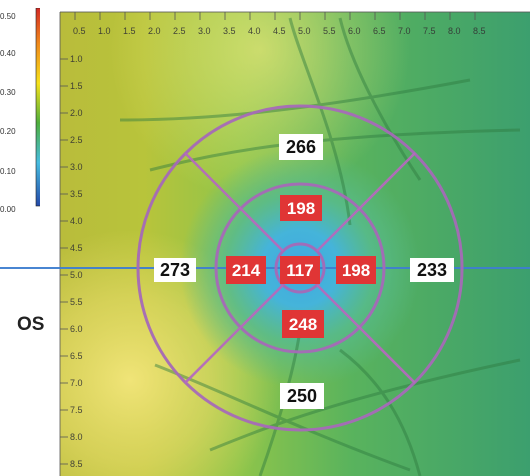  I want to click on left-ruler-tick: 2.5, so click(76, 140).